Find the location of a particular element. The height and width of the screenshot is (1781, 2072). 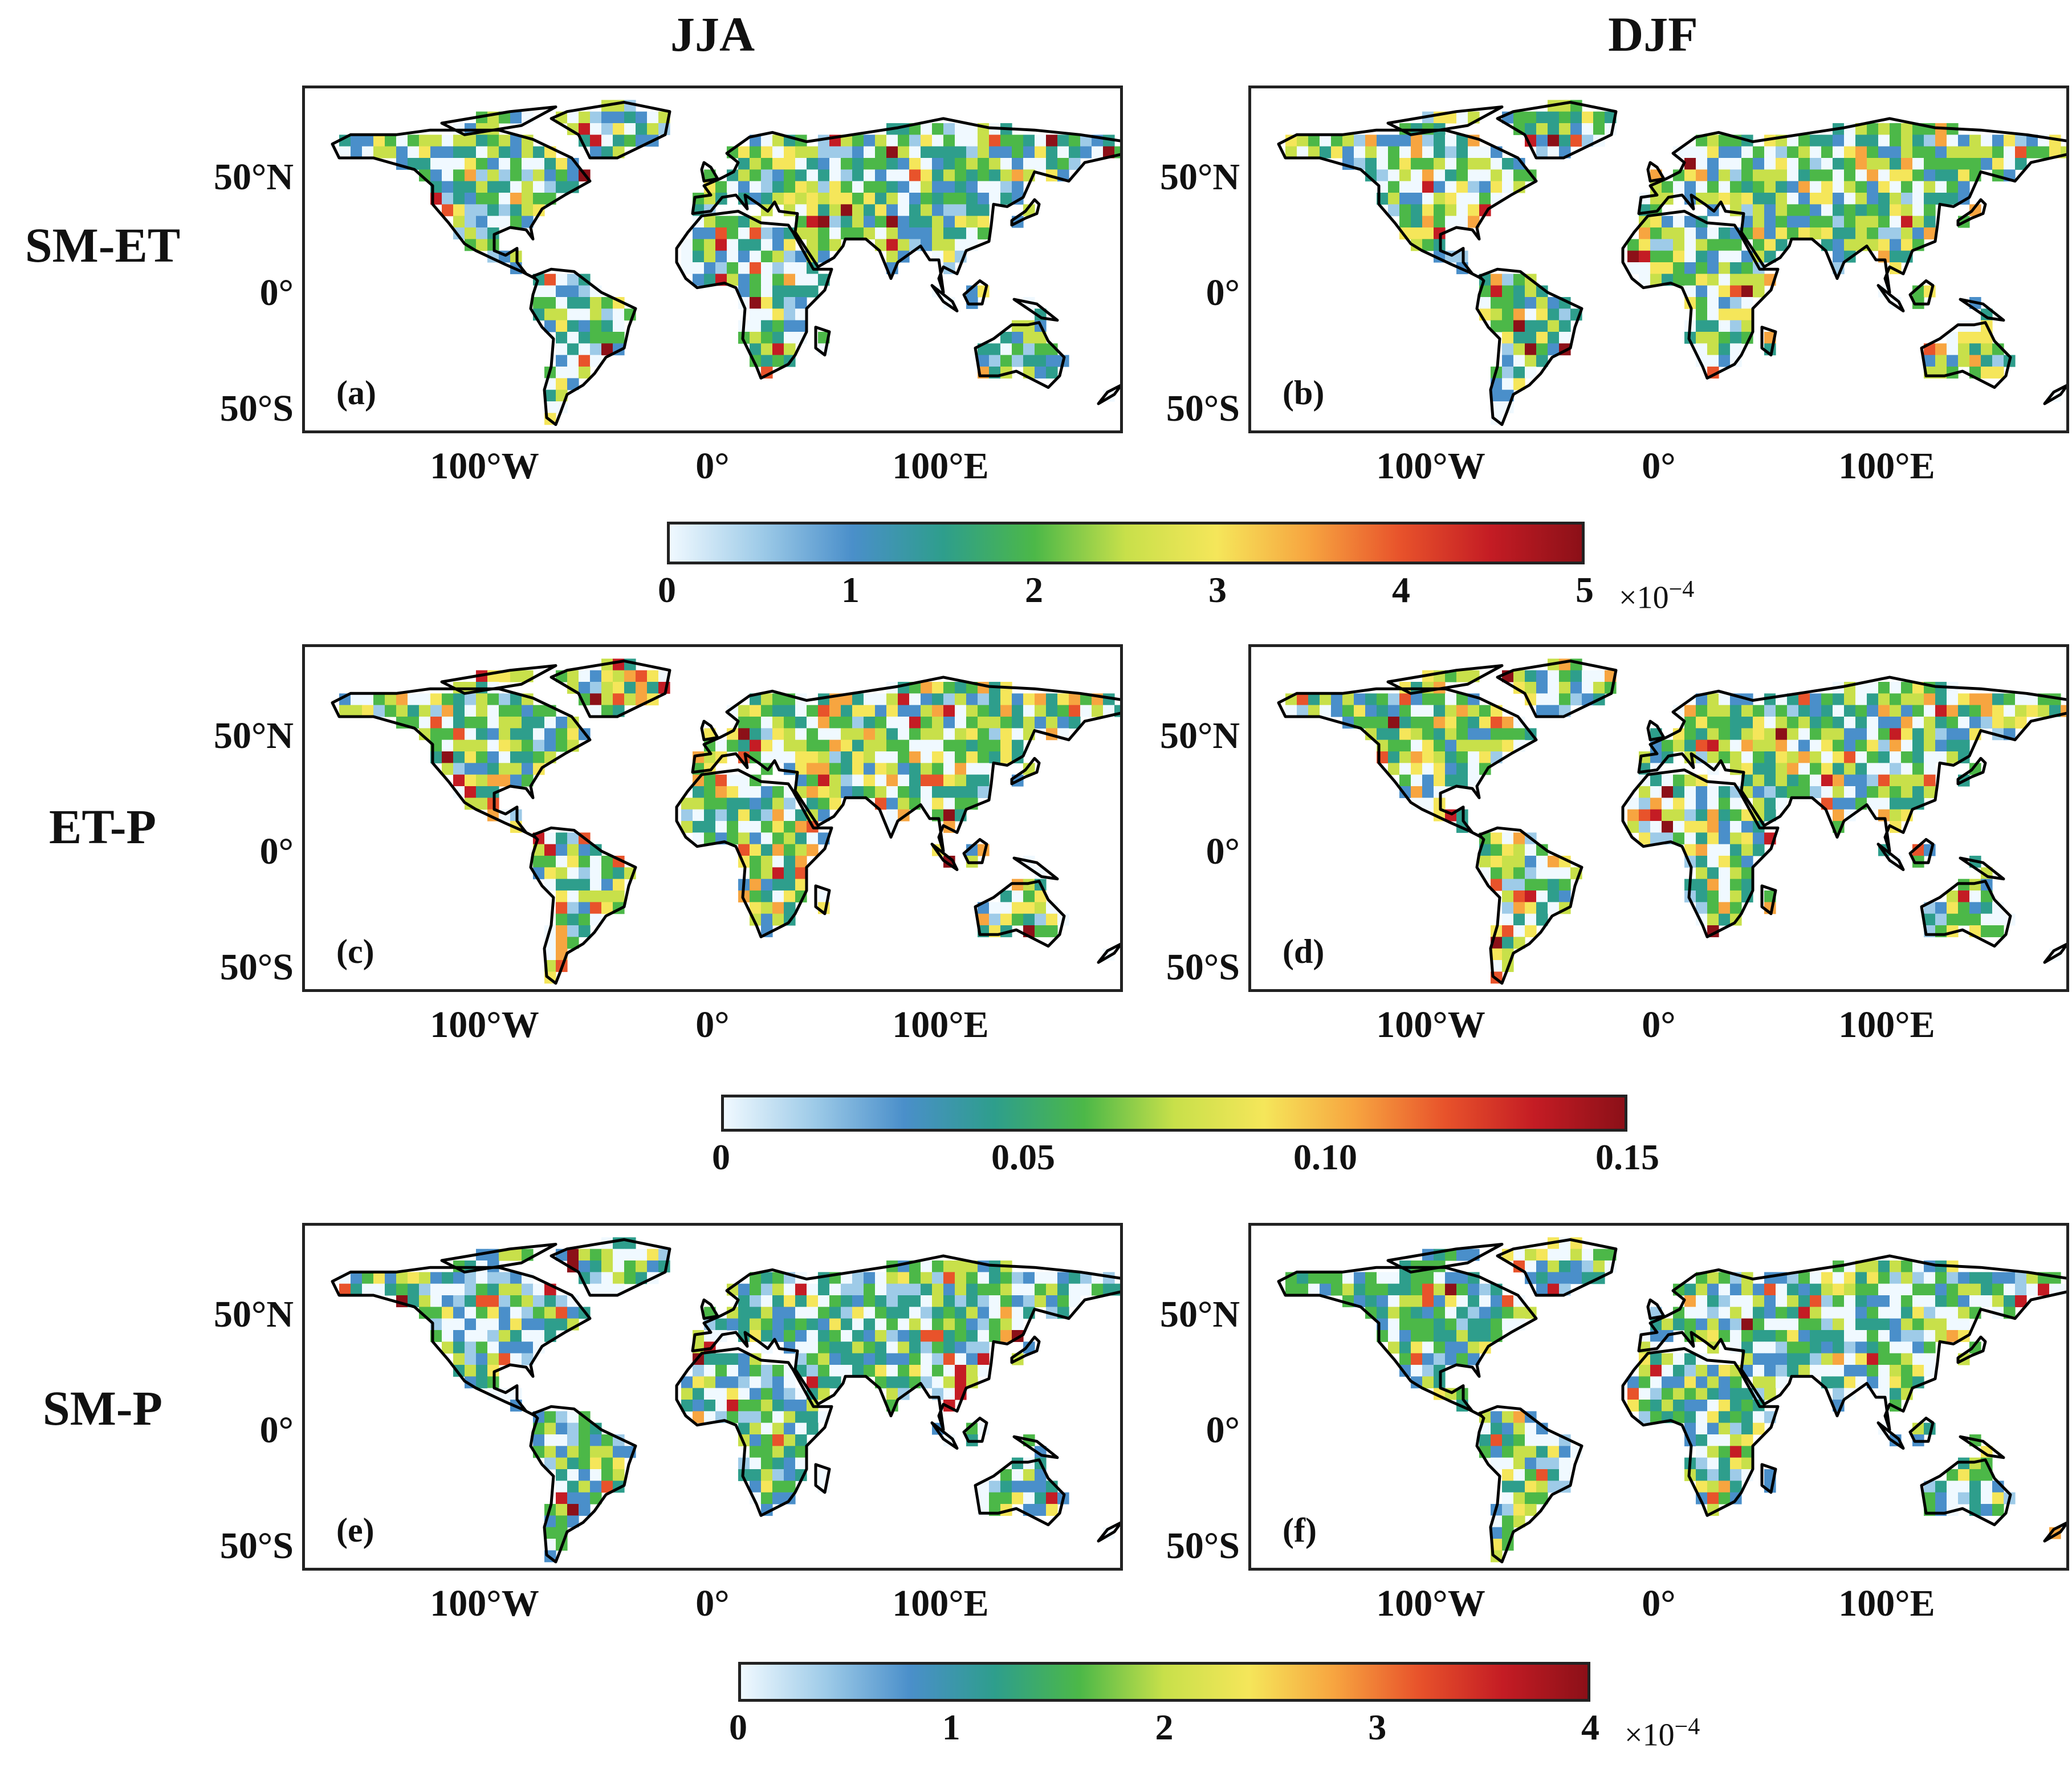

map-panel-e: (e) is located at coordinates (712, 1397).